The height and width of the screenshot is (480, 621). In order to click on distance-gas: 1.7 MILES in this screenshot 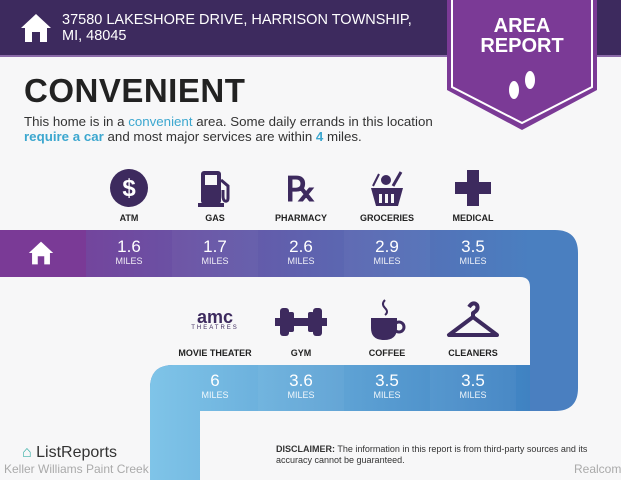, I will do `click(215, 252)`.